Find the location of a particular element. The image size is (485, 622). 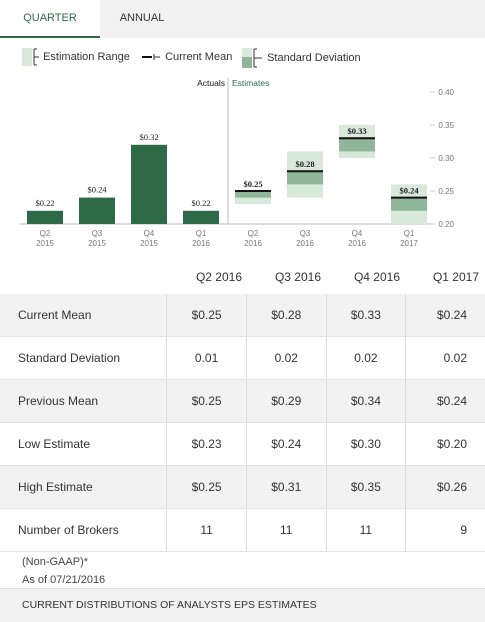

row-value: 9 is located at coordinates (445, 530).